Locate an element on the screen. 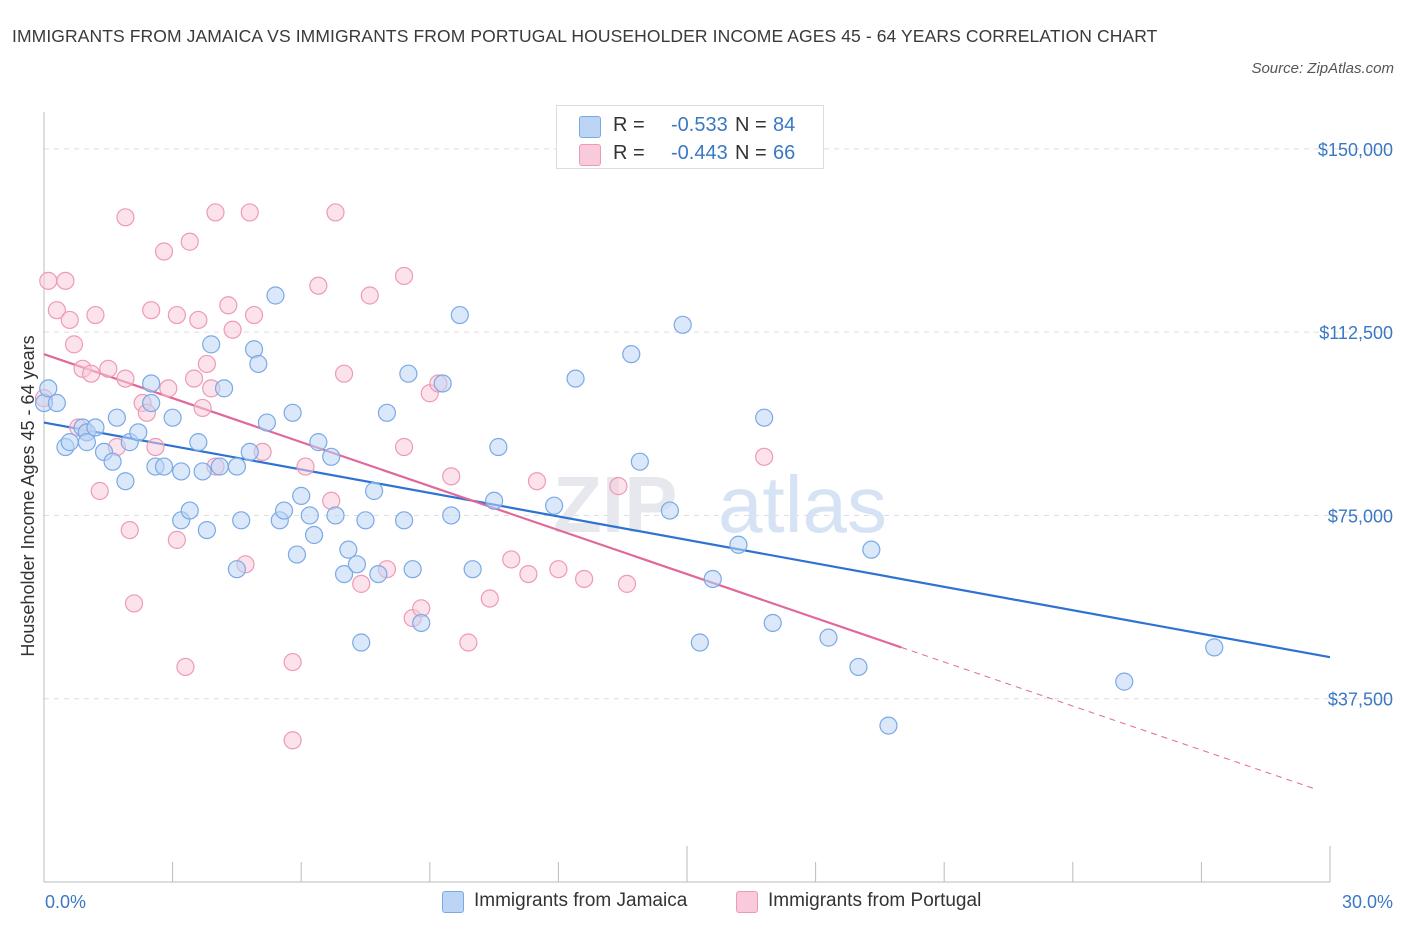 This screenshot has height=930, width=1406. legend-label-portugal: Immigrants from Portugal is located at coordinates (875, 900).